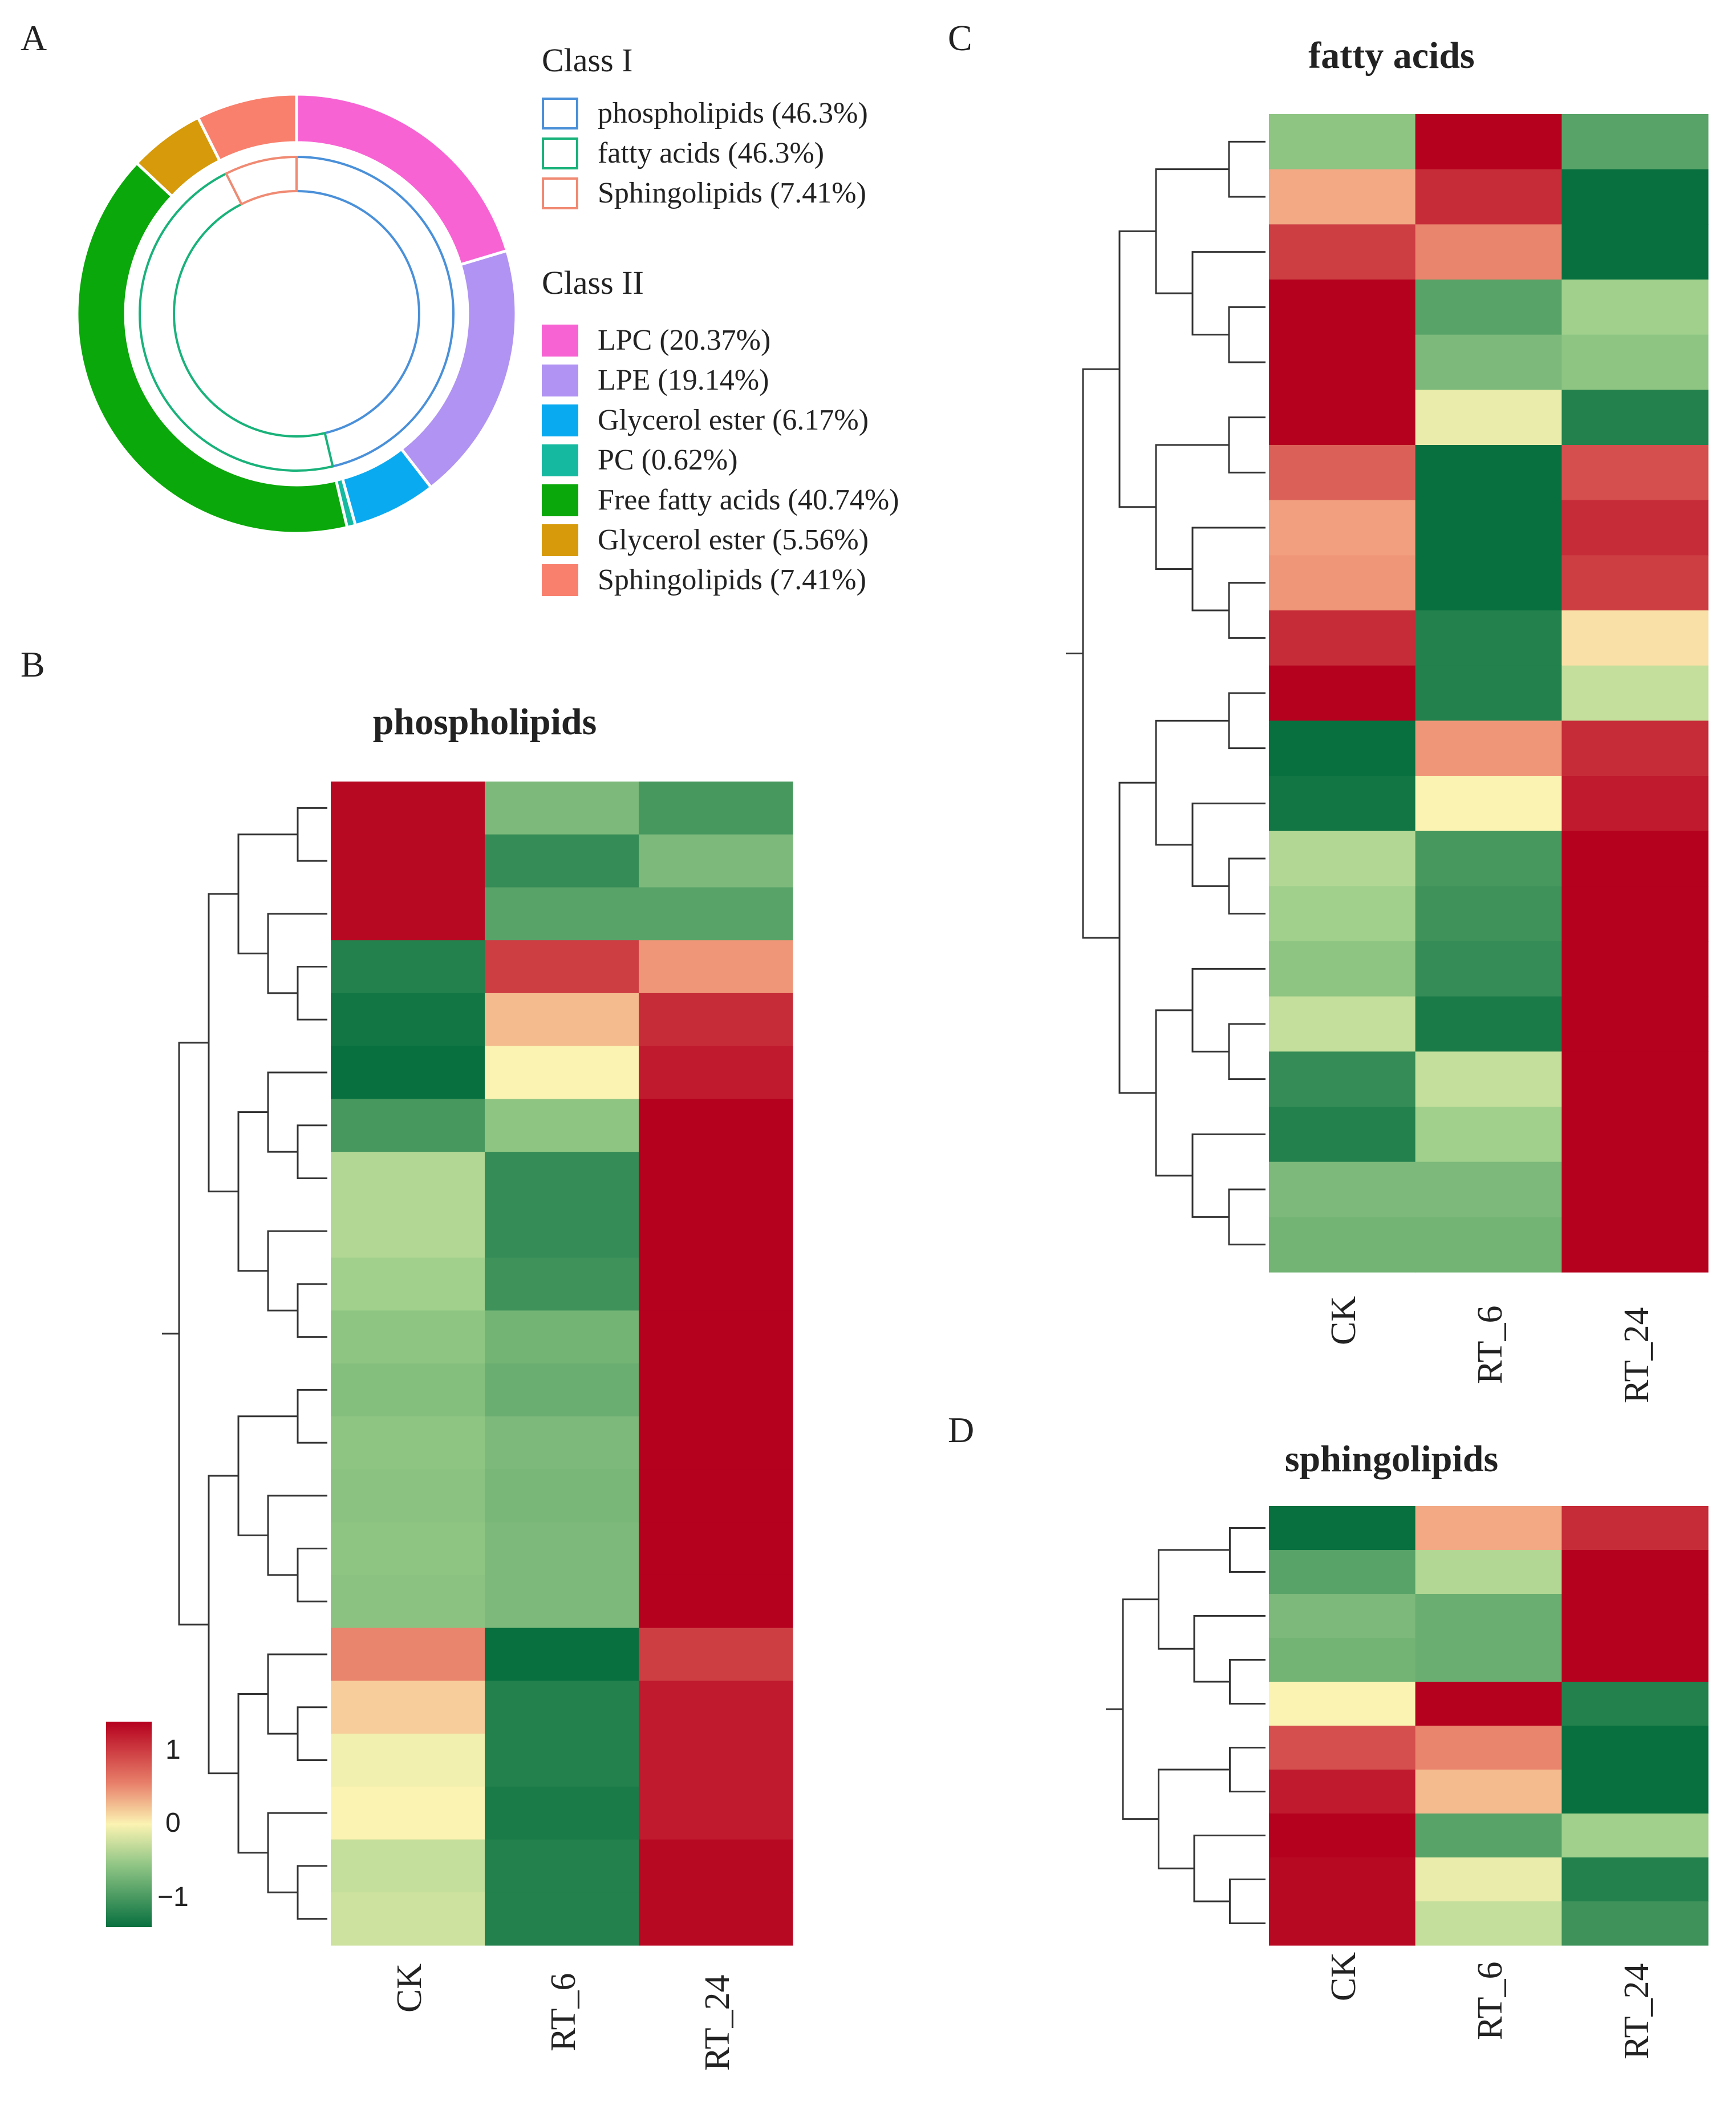 The width and height of the screenshot is (1736, 2113). Describe the element at coordinates (1344, 1320) in the screenshot. I see `heatmap-c-column-label: CK` at that location.